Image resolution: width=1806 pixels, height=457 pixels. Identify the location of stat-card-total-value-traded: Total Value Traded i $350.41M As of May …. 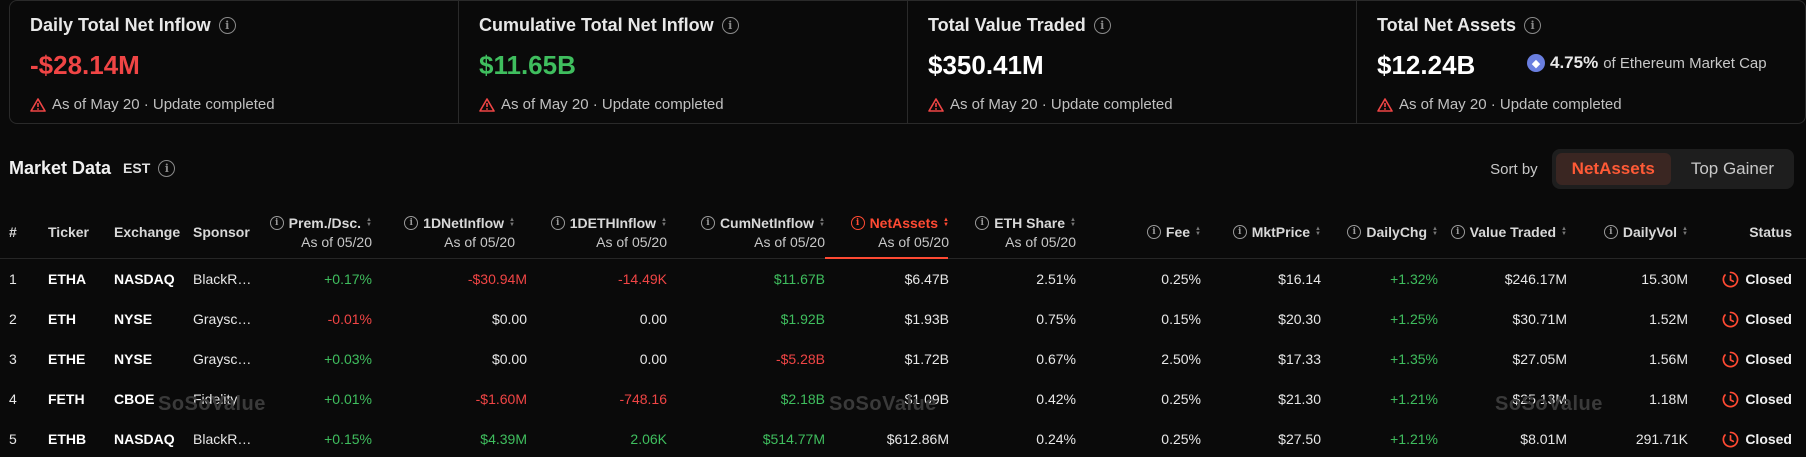
(1132, 62).